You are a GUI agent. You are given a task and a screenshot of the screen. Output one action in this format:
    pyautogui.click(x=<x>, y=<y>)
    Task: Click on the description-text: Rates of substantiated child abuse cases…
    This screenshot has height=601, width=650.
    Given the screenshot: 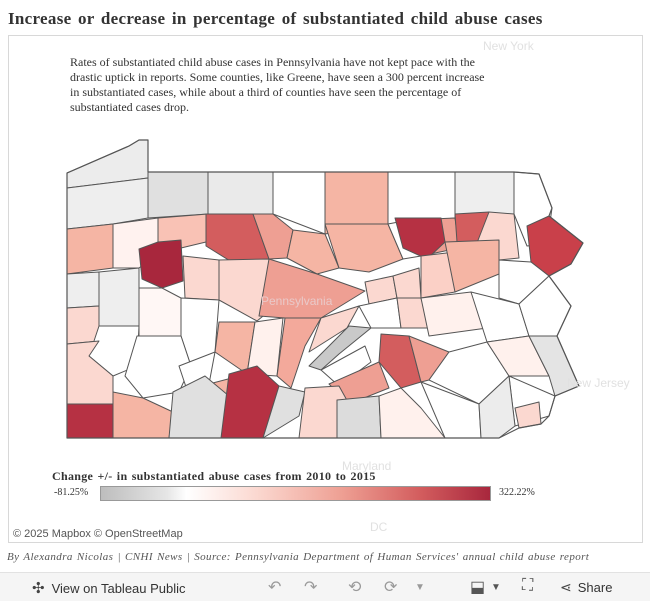 What is the action you would take?
    pyautogui.click(x=277, y=84)
    